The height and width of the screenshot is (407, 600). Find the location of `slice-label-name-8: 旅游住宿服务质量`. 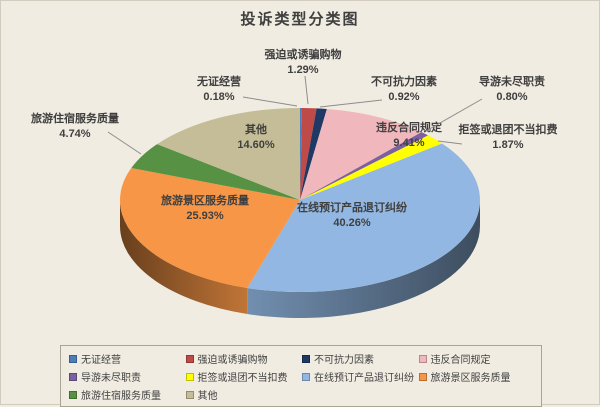

slice-label-name-8: 旅游住宿服务质量 is located at coordinates (75, 118).